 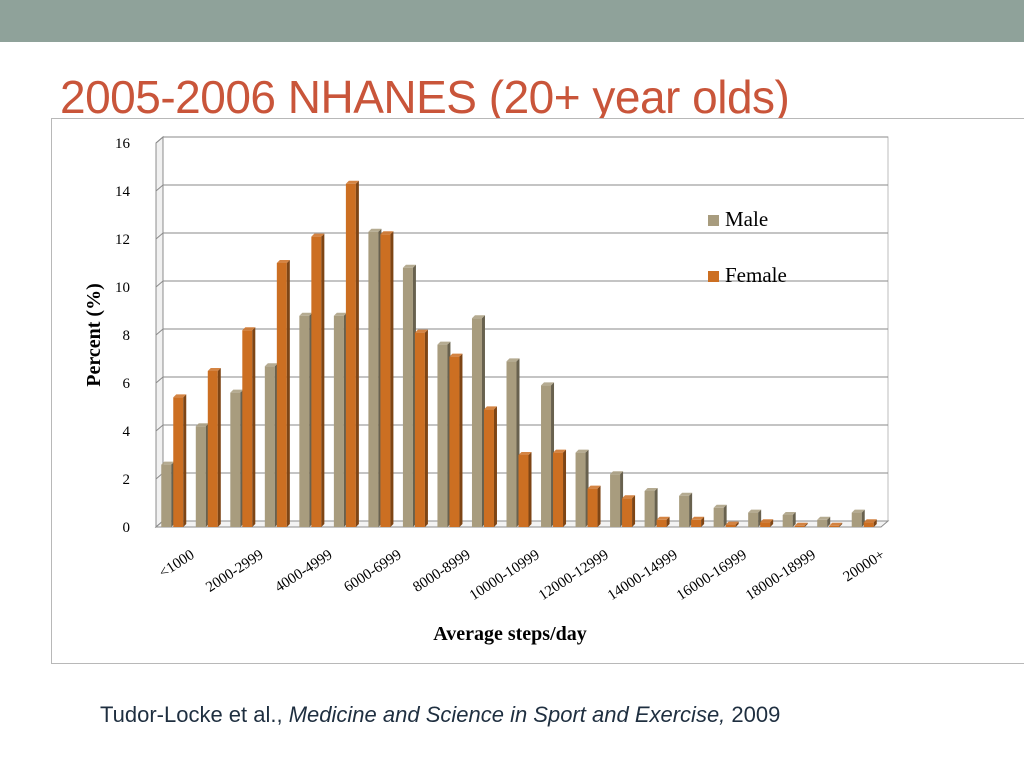 I want to click on x-tick-label: 10000-10999, so click(x=505, y=575).